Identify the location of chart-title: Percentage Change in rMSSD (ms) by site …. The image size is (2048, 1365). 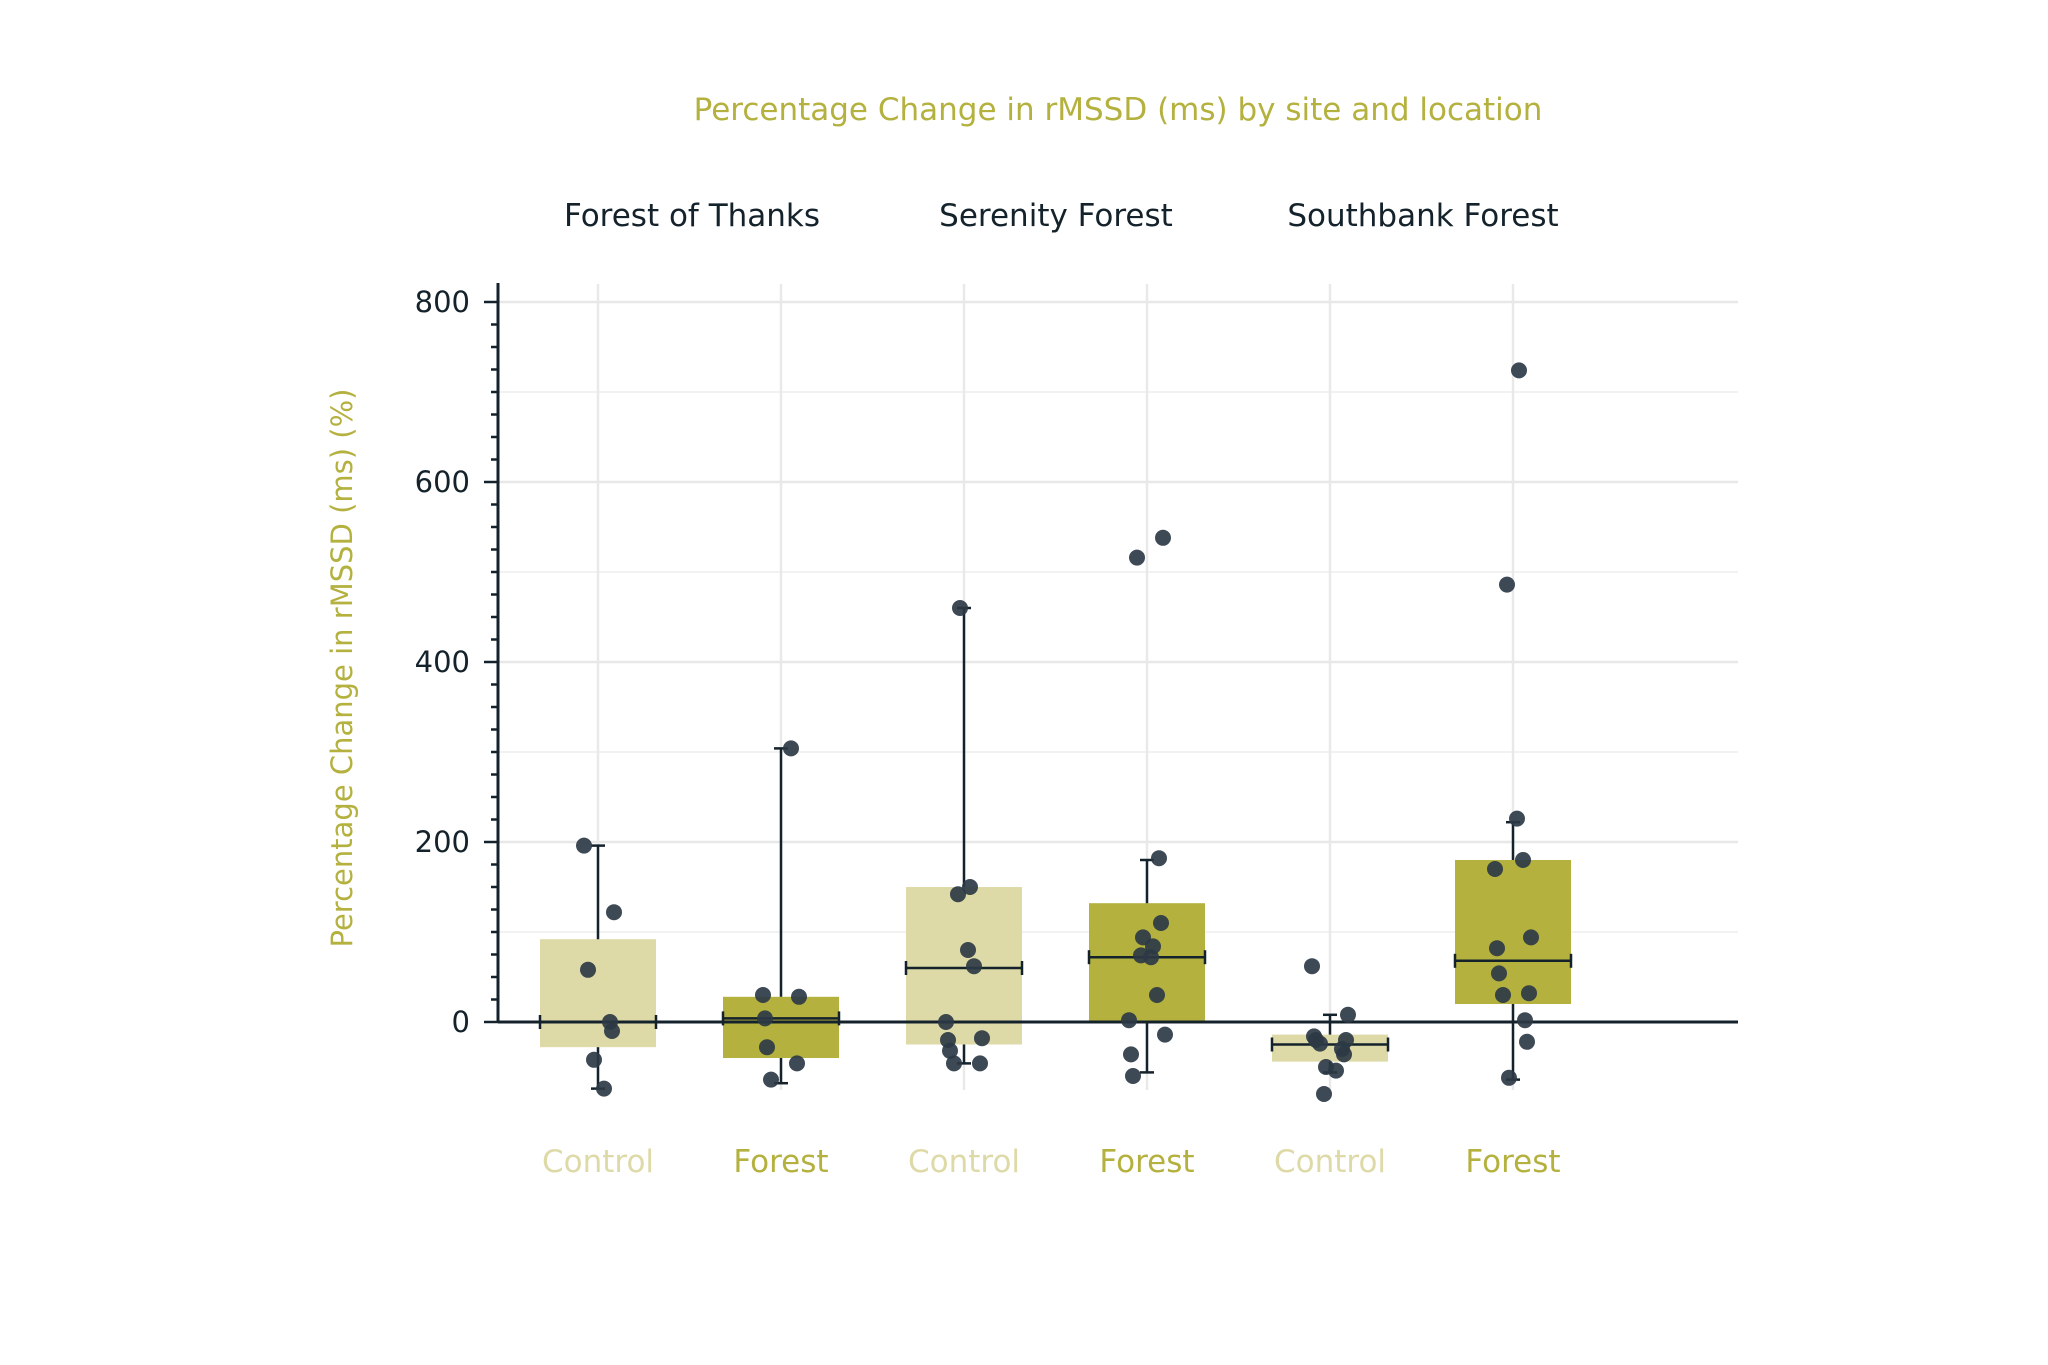
(1118, 110).